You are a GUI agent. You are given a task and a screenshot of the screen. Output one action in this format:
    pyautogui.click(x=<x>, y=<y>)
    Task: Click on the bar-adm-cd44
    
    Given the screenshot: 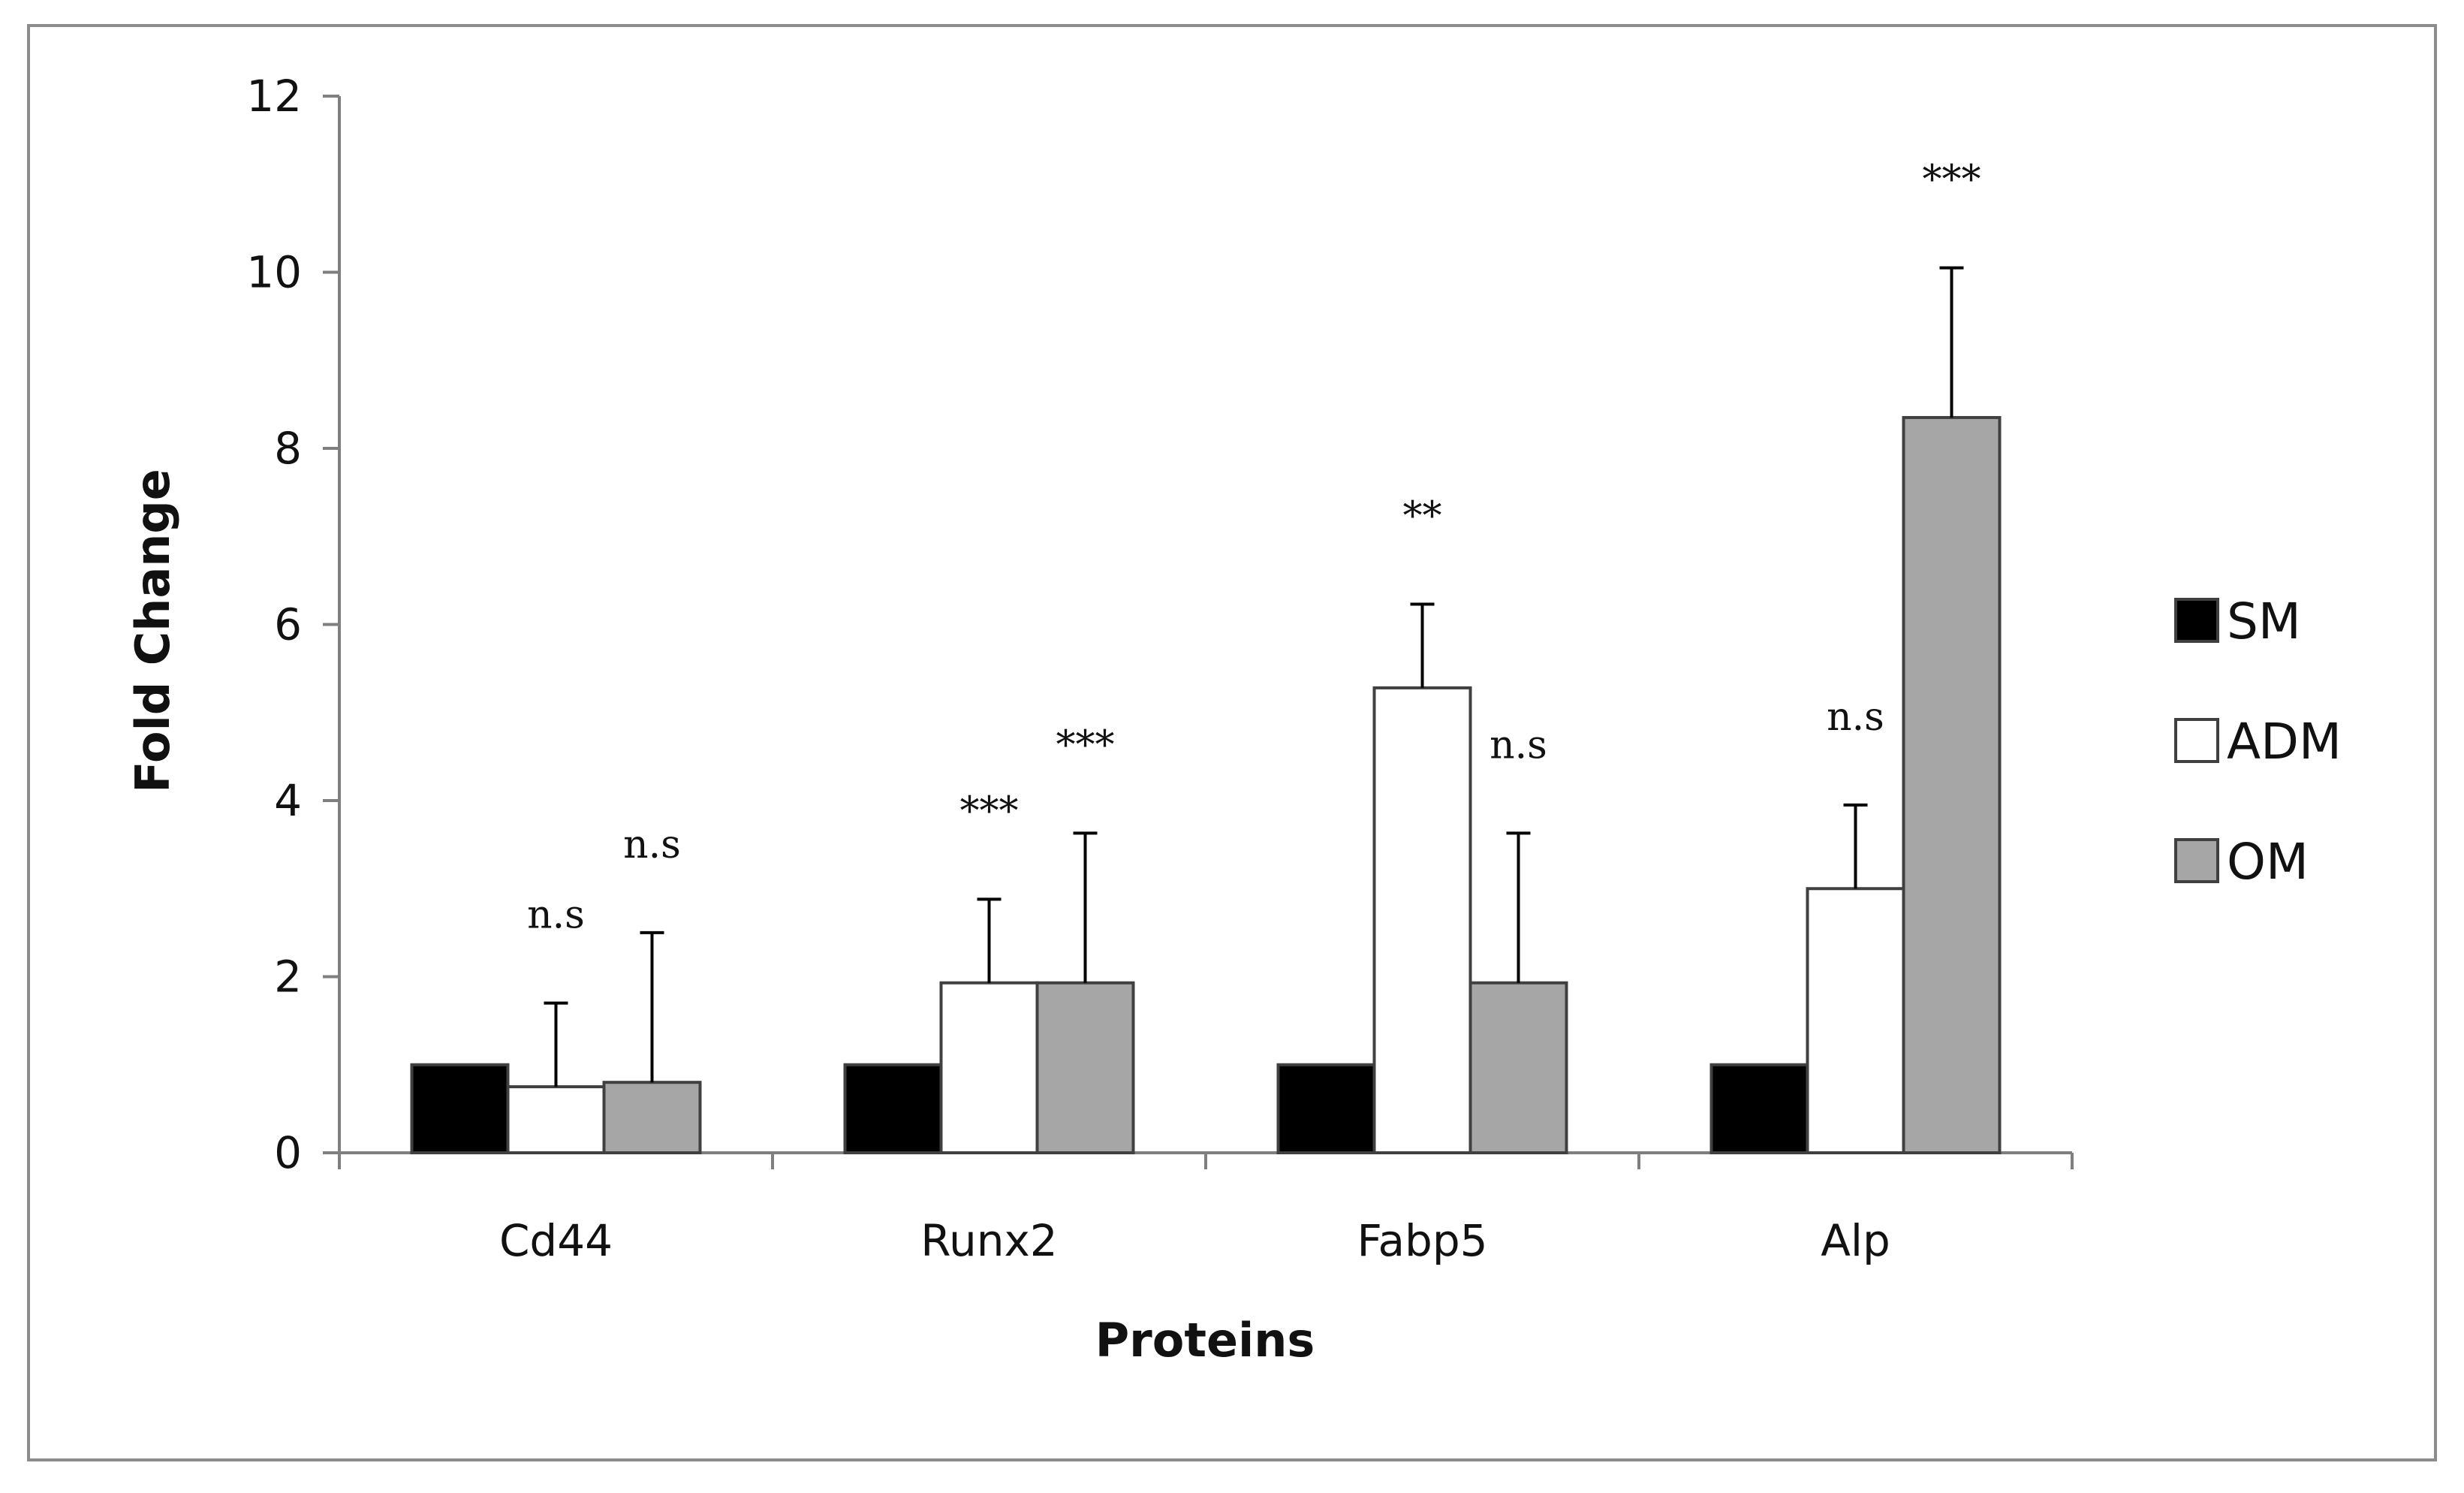 What is the action you would take?
    pyautogui.click(x=556, y=1119)
    